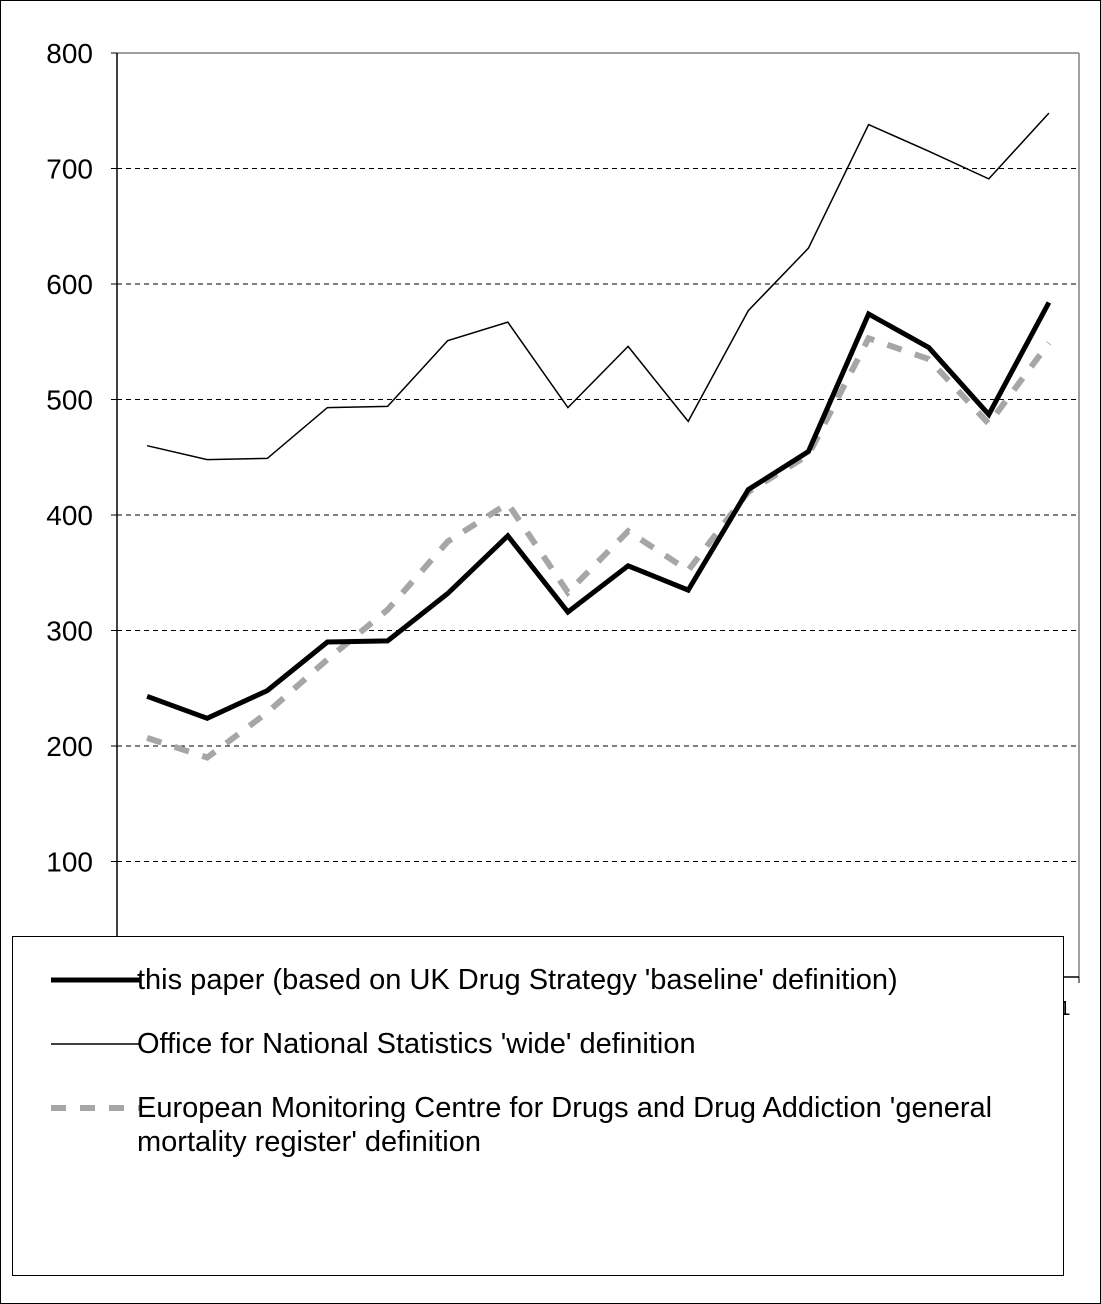 The image size is (1101, 1304). I want to click on y-tick-label: 800, so click(69, 53).